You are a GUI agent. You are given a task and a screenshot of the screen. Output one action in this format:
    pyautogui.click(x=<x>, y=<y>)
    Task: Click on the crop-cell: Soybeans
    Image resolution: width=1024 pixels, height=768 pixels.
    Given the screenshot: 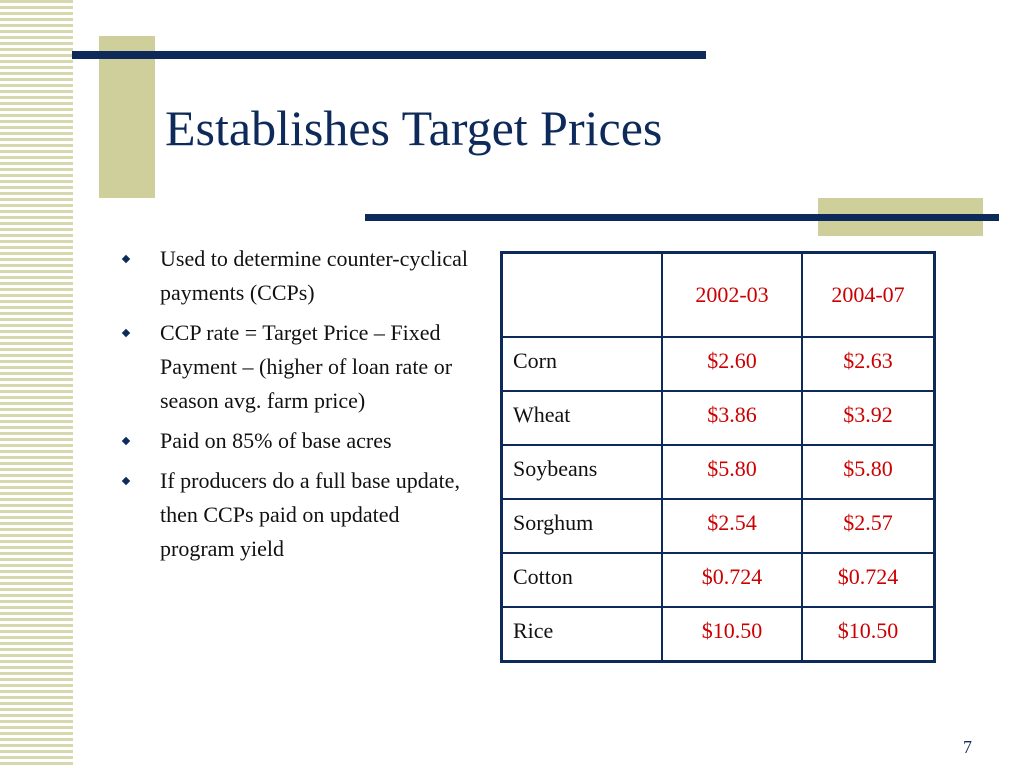 What is the action you would take?
    pyautogui.click(x=581, y=472)
    